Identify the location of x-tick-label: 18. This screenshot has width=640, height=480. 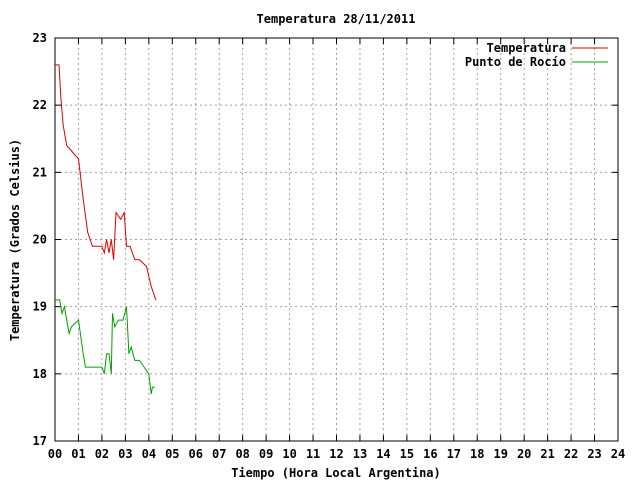
(477, 454).